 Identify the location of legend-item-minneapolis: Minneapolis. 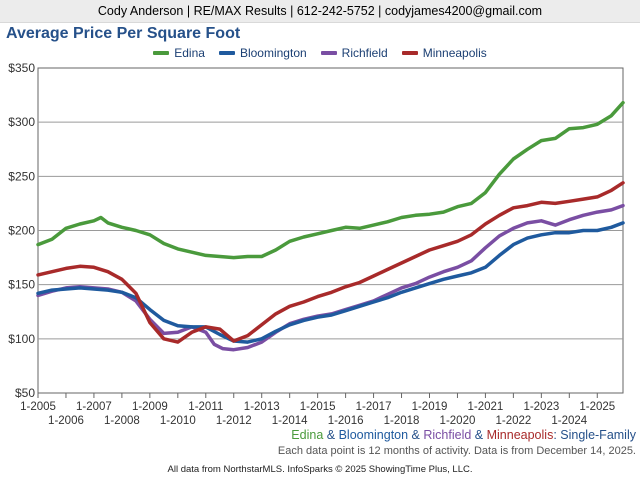
(444, 53).